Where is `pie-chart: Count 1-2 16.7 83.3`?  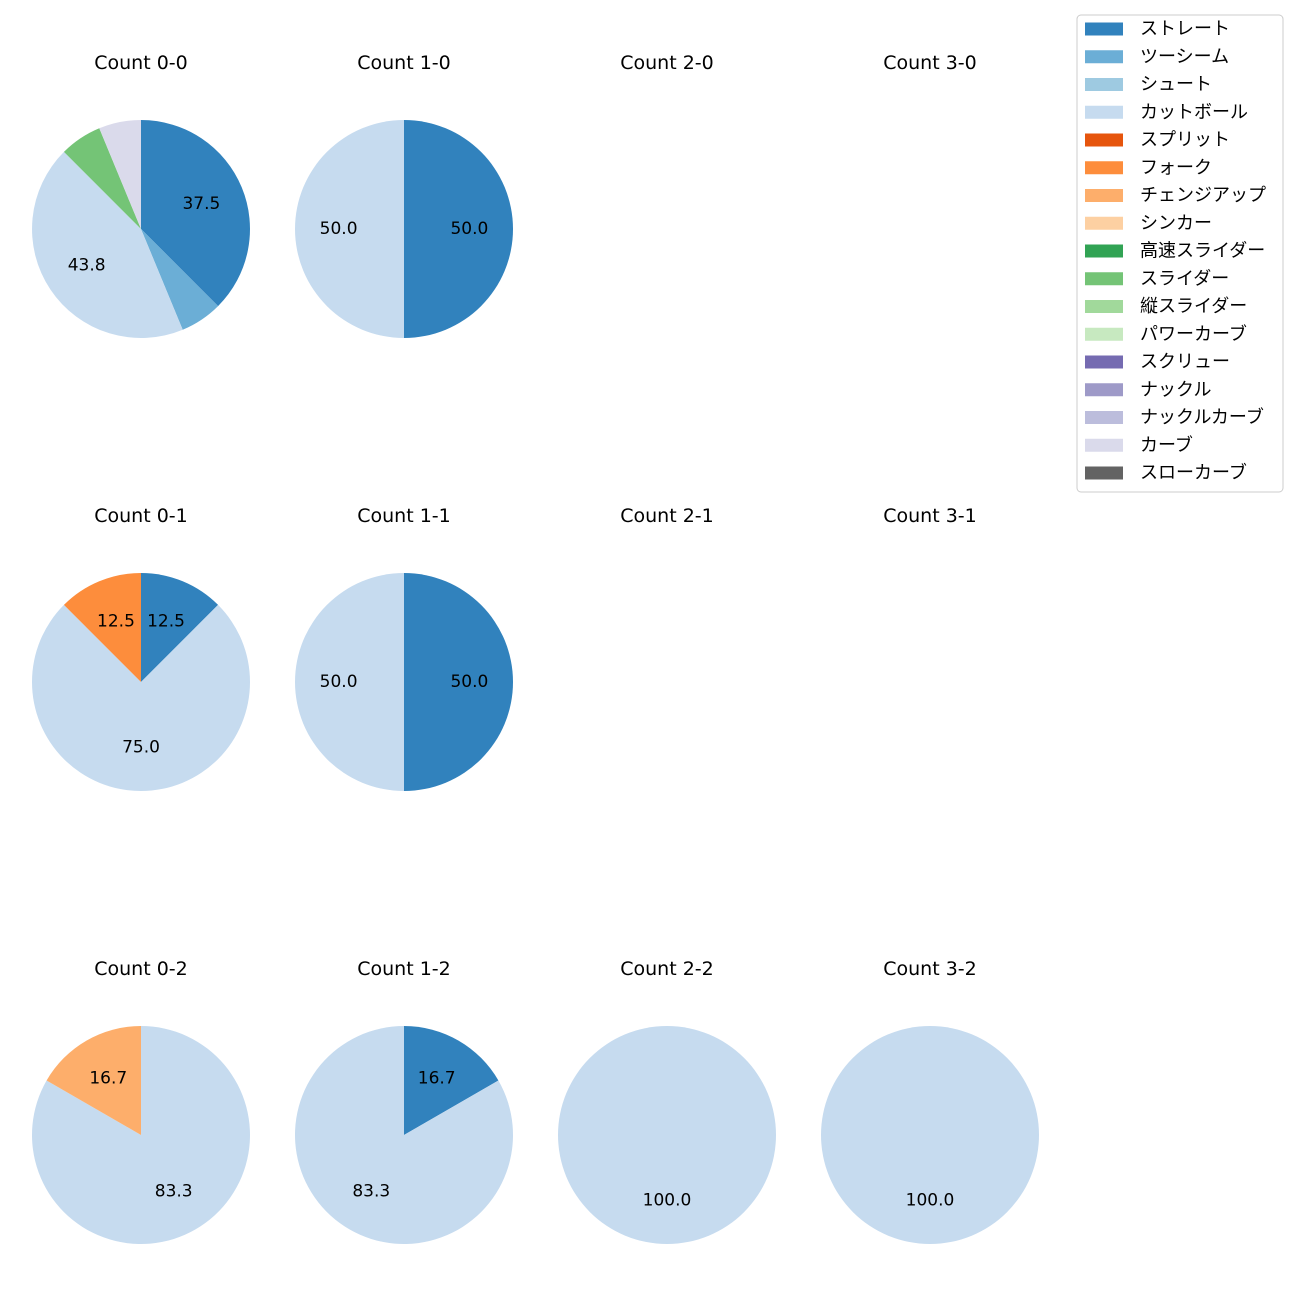
pie-chart: Count 1-2 16.7 83.3 is located at coordinates (404, 1101).